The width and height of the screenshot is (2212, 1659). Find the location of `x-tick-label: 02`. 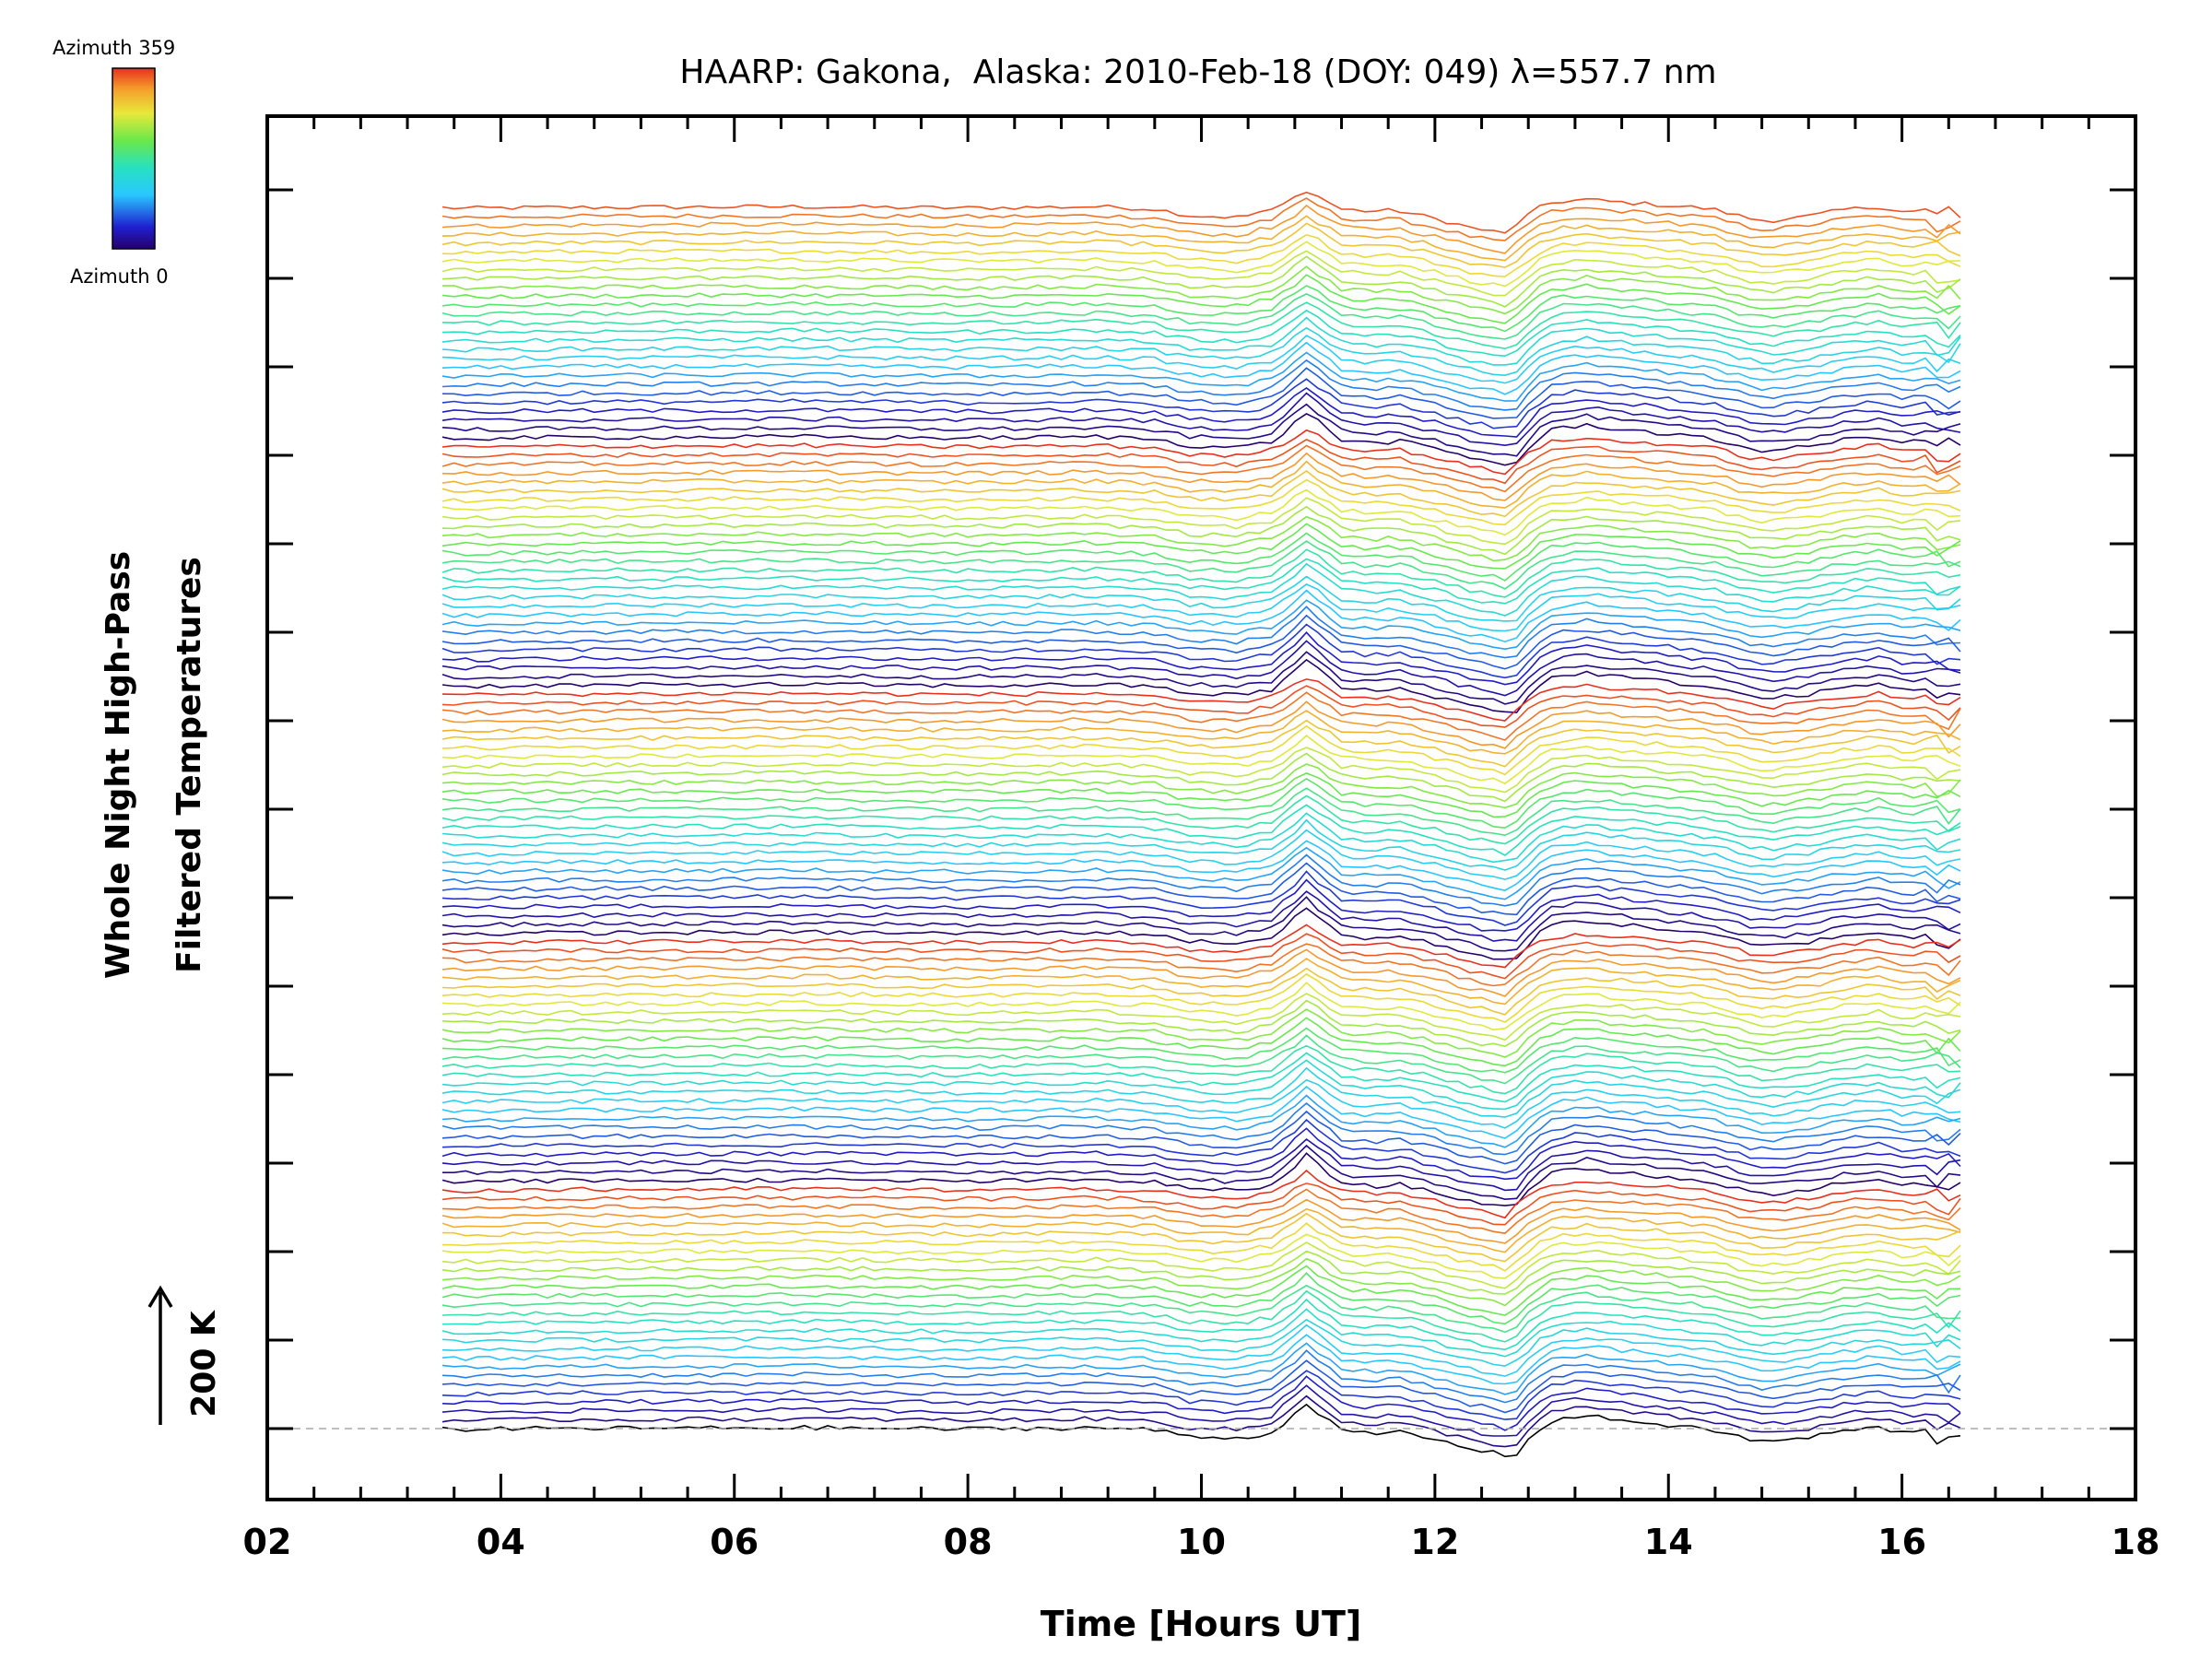

x-tick-label: 02 is located at coordinates (267, 1542).